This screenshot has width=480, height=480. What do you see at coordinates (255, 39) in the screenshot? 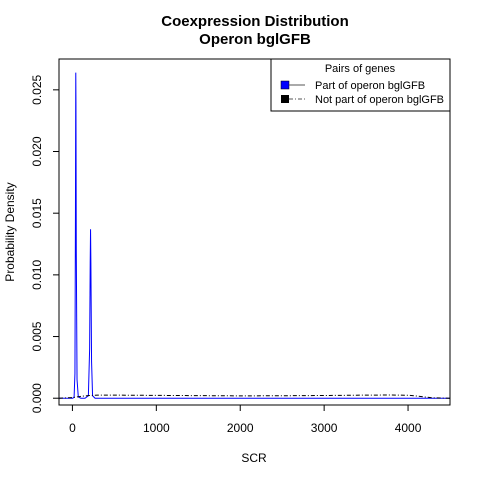
I see `chart-subtitle: Operon bglGFB` at bounding box center [255, 39].